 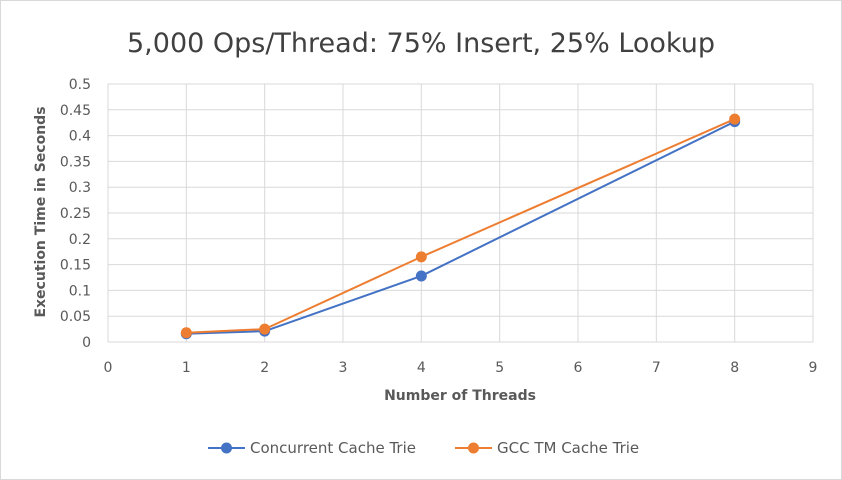 What do you see at coordinates (343, 368) in the screenshot?
I see `x-tick-label: 3` at bounding box center [343, 368].